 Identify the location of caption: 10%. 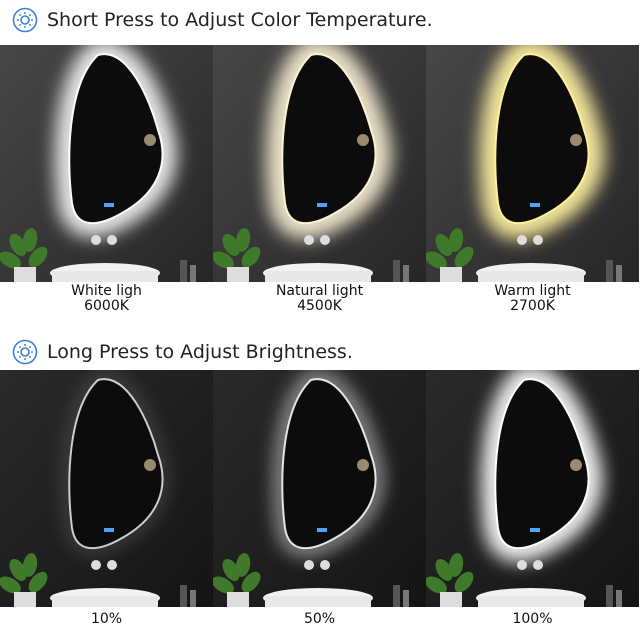
(106, 619).